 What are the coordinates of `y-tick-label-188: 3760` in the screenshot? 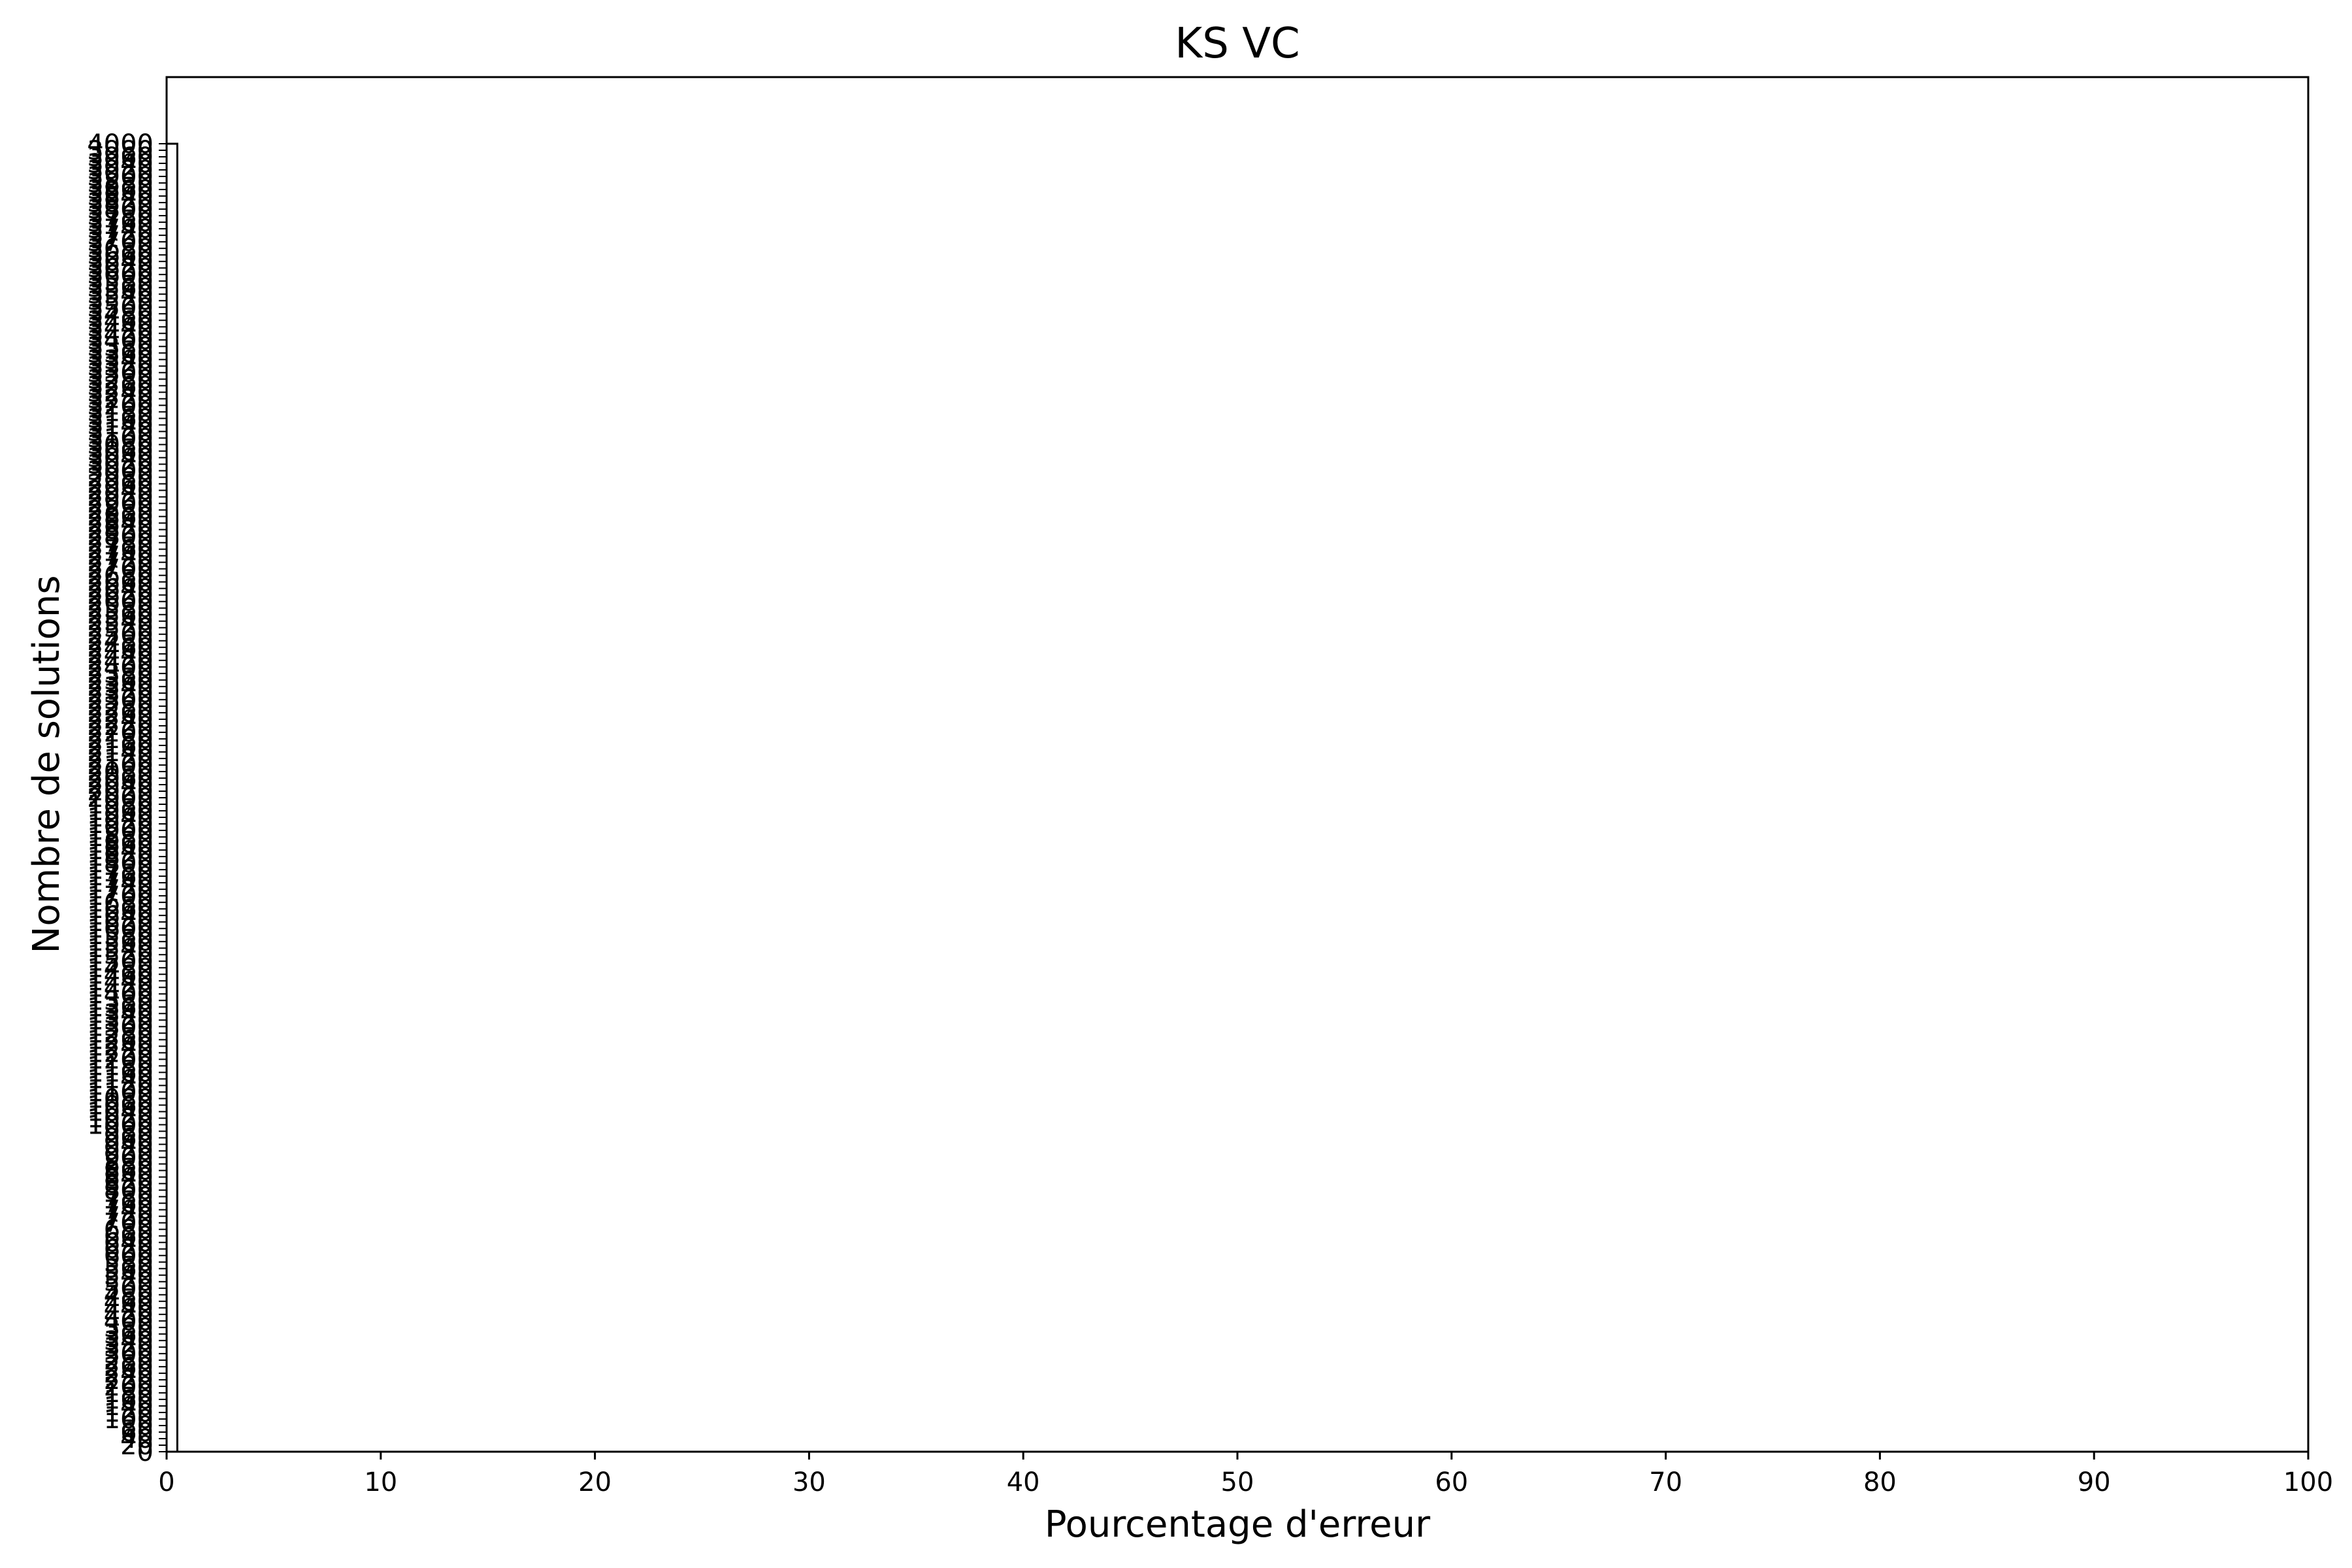 It's located at (120, 223).